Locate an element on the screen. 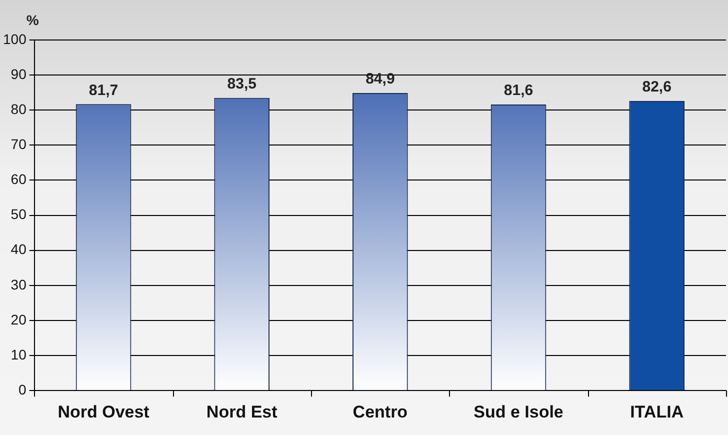 This screenshot has width=728, height=435. data-label: 81,6 is located at coordinates (519, 91).